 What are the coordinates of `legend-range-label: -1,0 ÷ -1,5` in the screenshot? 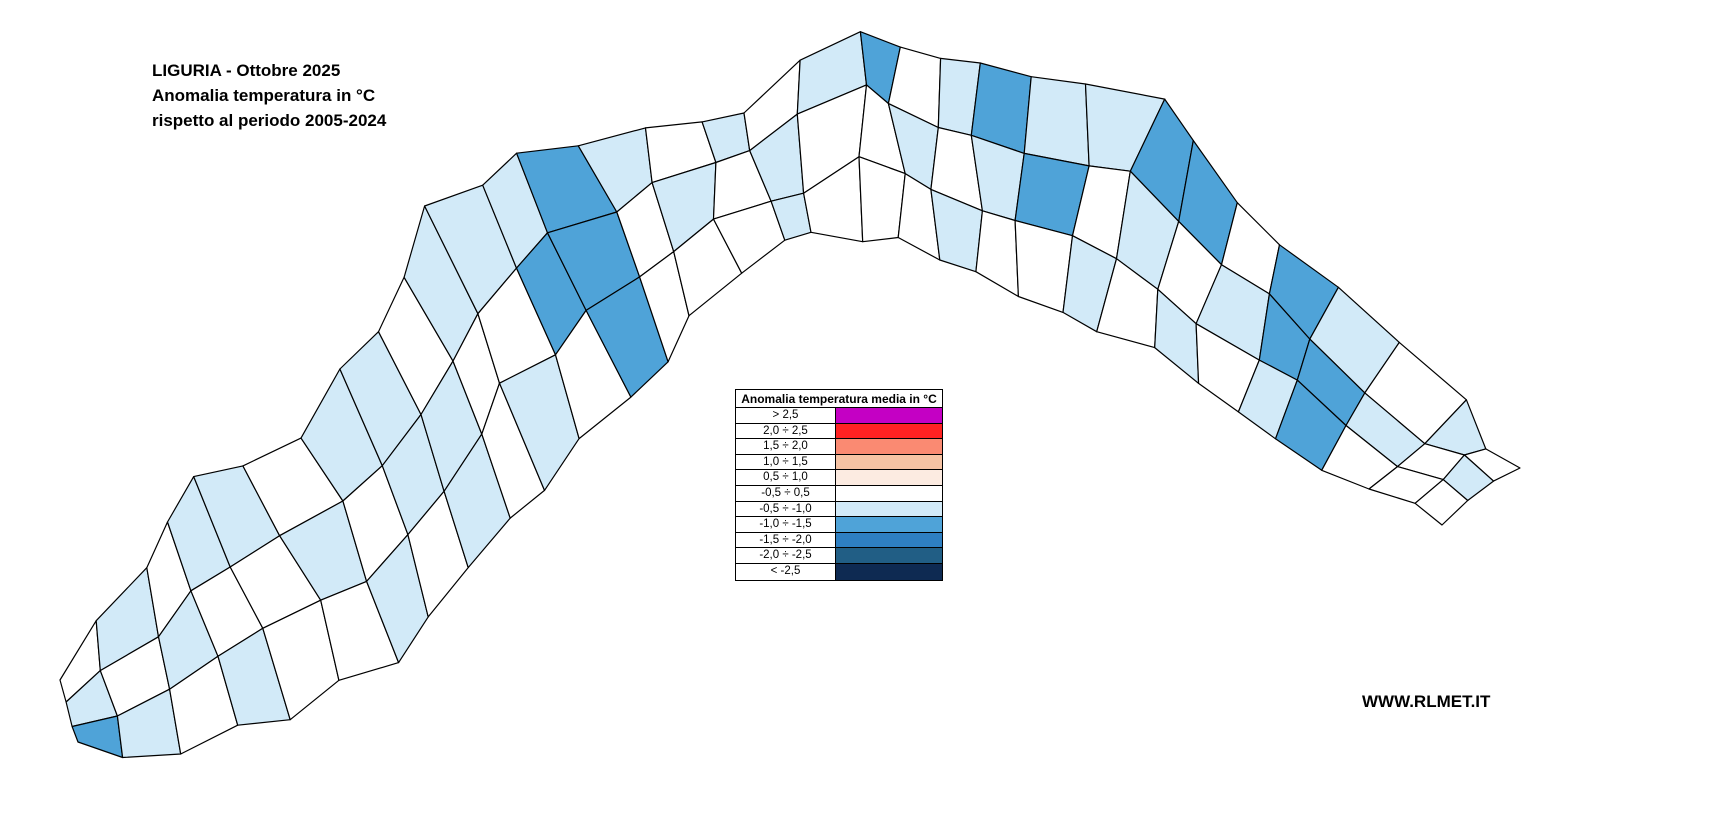 It's located at (786, 524).